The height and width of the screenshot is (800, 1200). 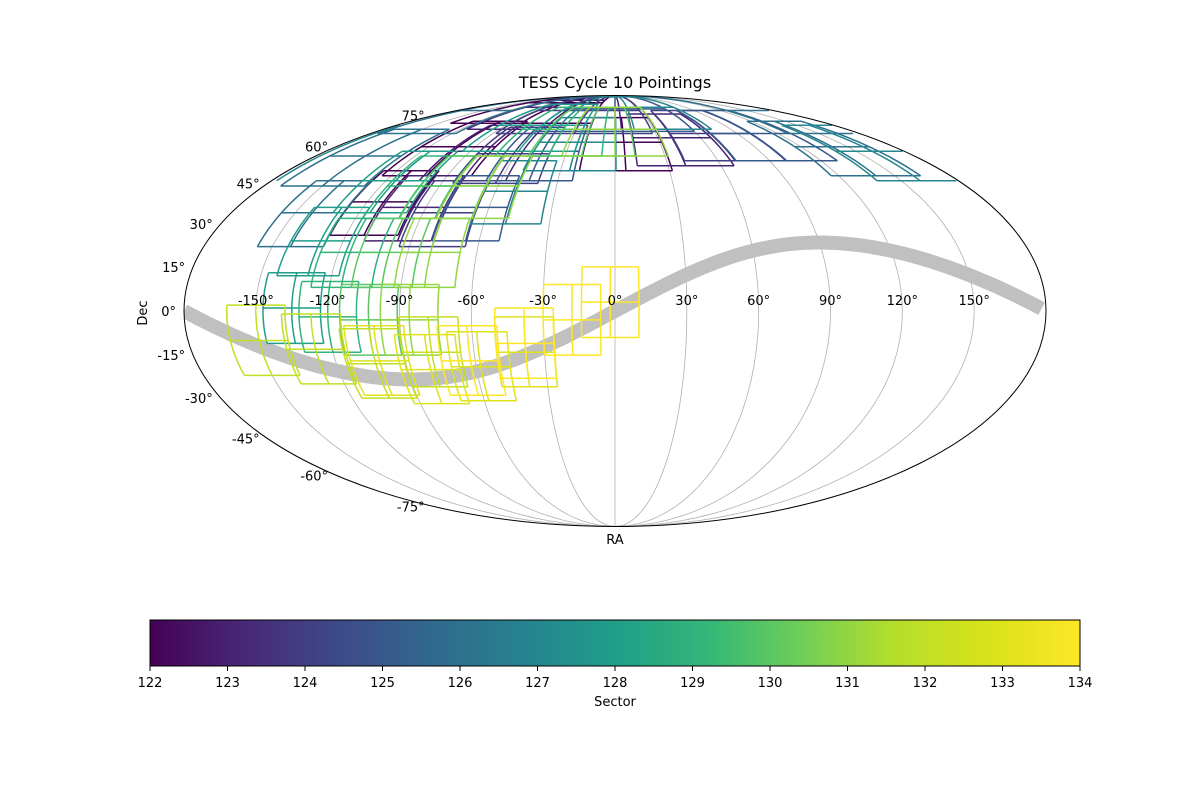 What do you see at coordinates (847, 683) in the screenshot?
I see `colorbar-tick-label: 131` at bounding box center [847, 683].